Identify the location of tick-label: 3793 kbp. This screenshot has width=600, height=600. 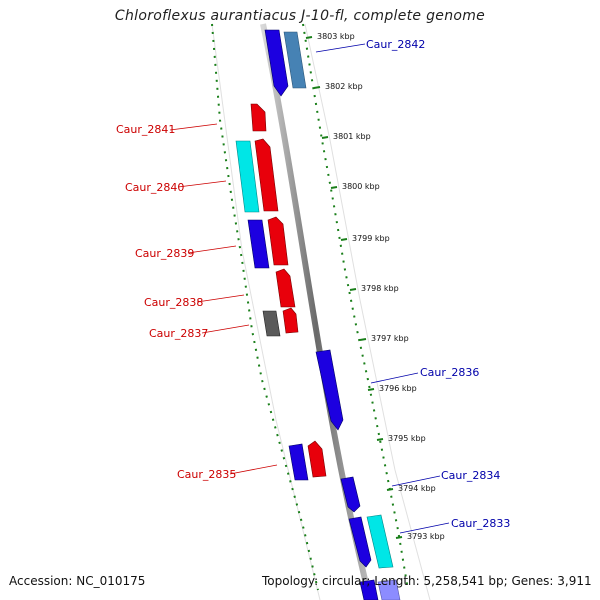
(426, 536).